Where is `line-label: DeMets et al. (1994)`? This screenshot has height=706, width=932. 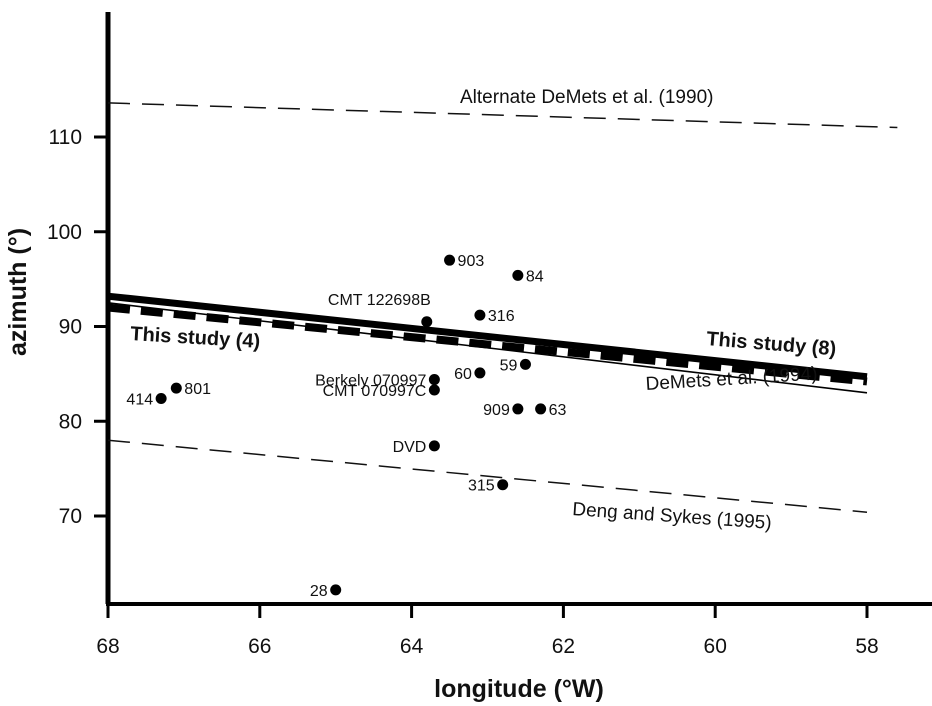 line-label: DeMets et al. (1994) is located at coordinates (731, 379).